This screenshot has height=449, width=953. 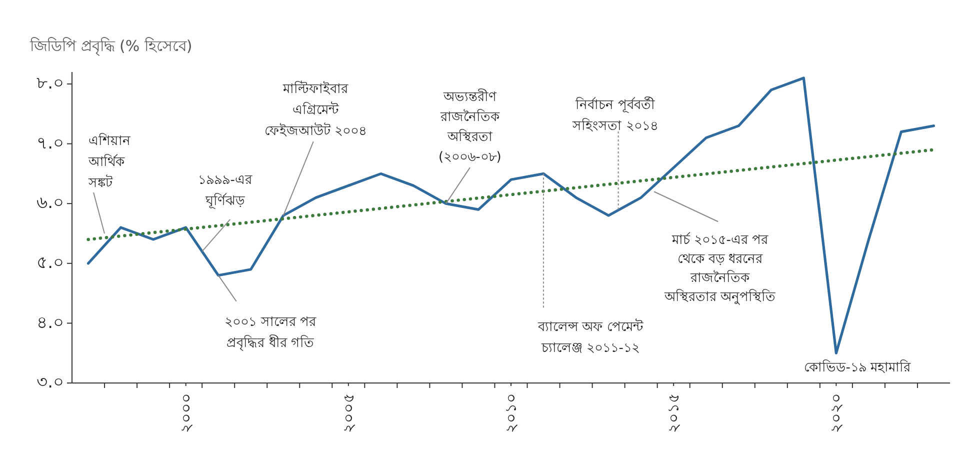 What do you see at coordinates (836, 413) in the screenshot?
I see `x-tick-label: ২০২০` at bounding box center [836, 413].